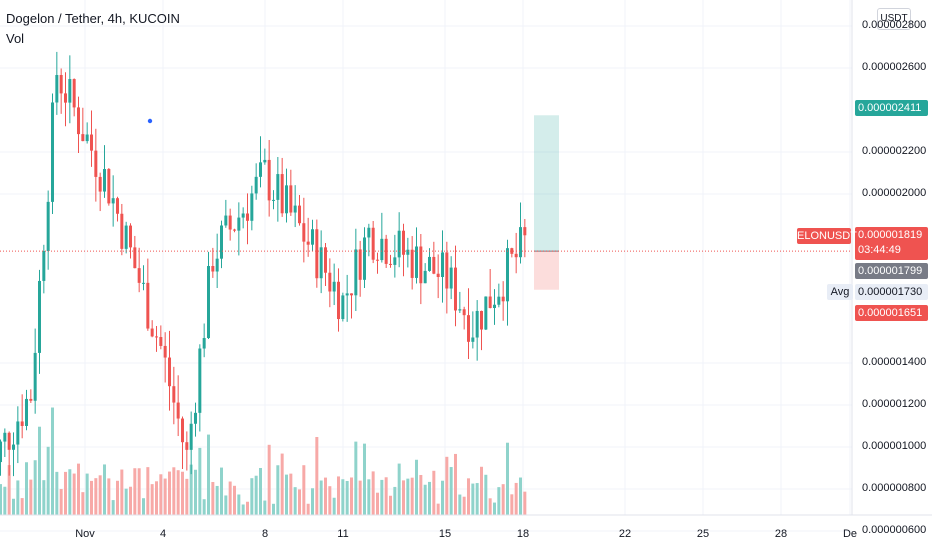 The width and height of the screenshot is (932, 550). What do you see at coordinates (894, 67) in the screenshot?
I see `price-tick-label: 0.000002600` at bounding box center [894, 67].